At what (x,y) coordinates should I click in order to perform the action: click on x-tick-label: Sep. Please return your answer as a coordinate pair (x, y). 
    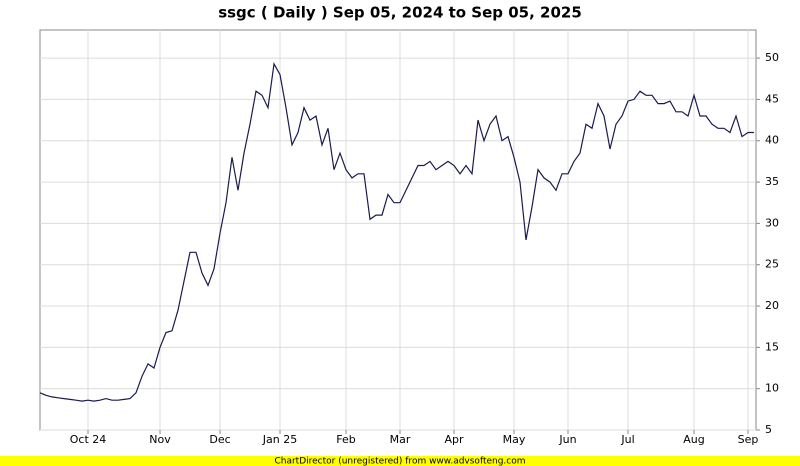
    Looking at the image, I should click on (748, 439).